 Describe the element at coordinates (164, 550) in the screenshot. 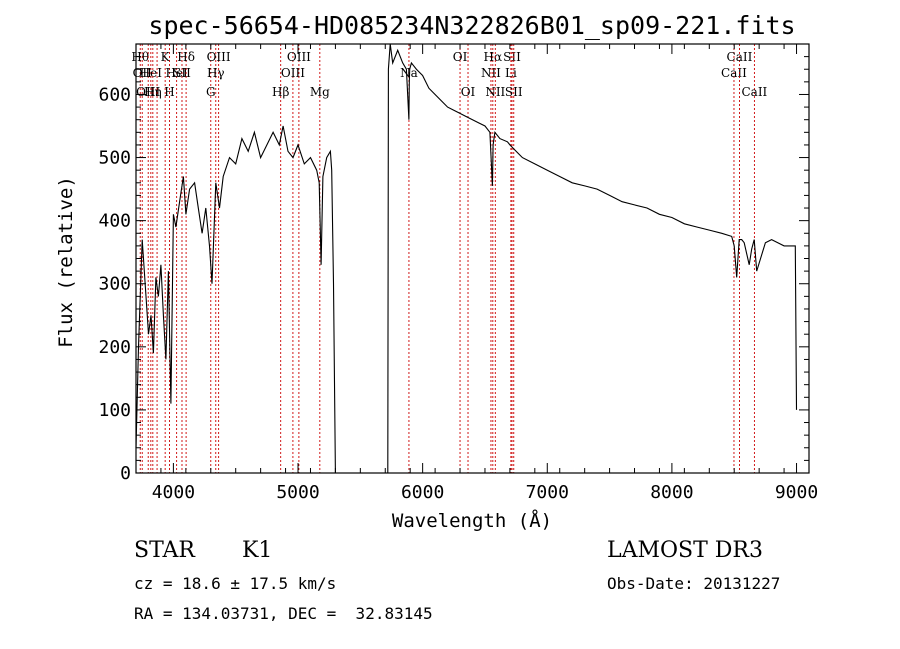

I see `object-class: STAR` at that location.